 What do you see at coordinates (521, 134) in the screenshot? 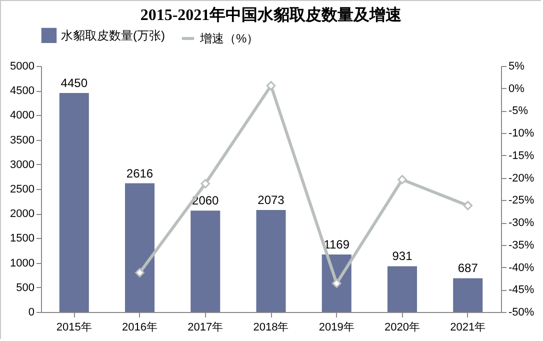
I see `y2-tick-label: -10%` at bounding box center [521, 134].